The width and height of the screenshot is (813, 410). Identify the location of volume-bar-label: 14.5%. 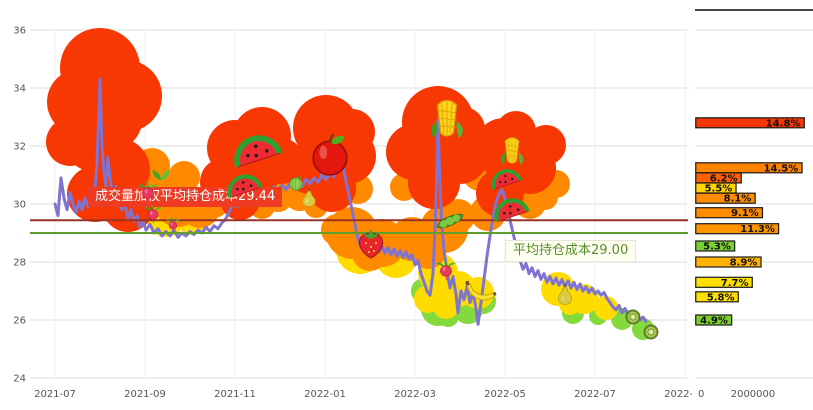
(781, 168).